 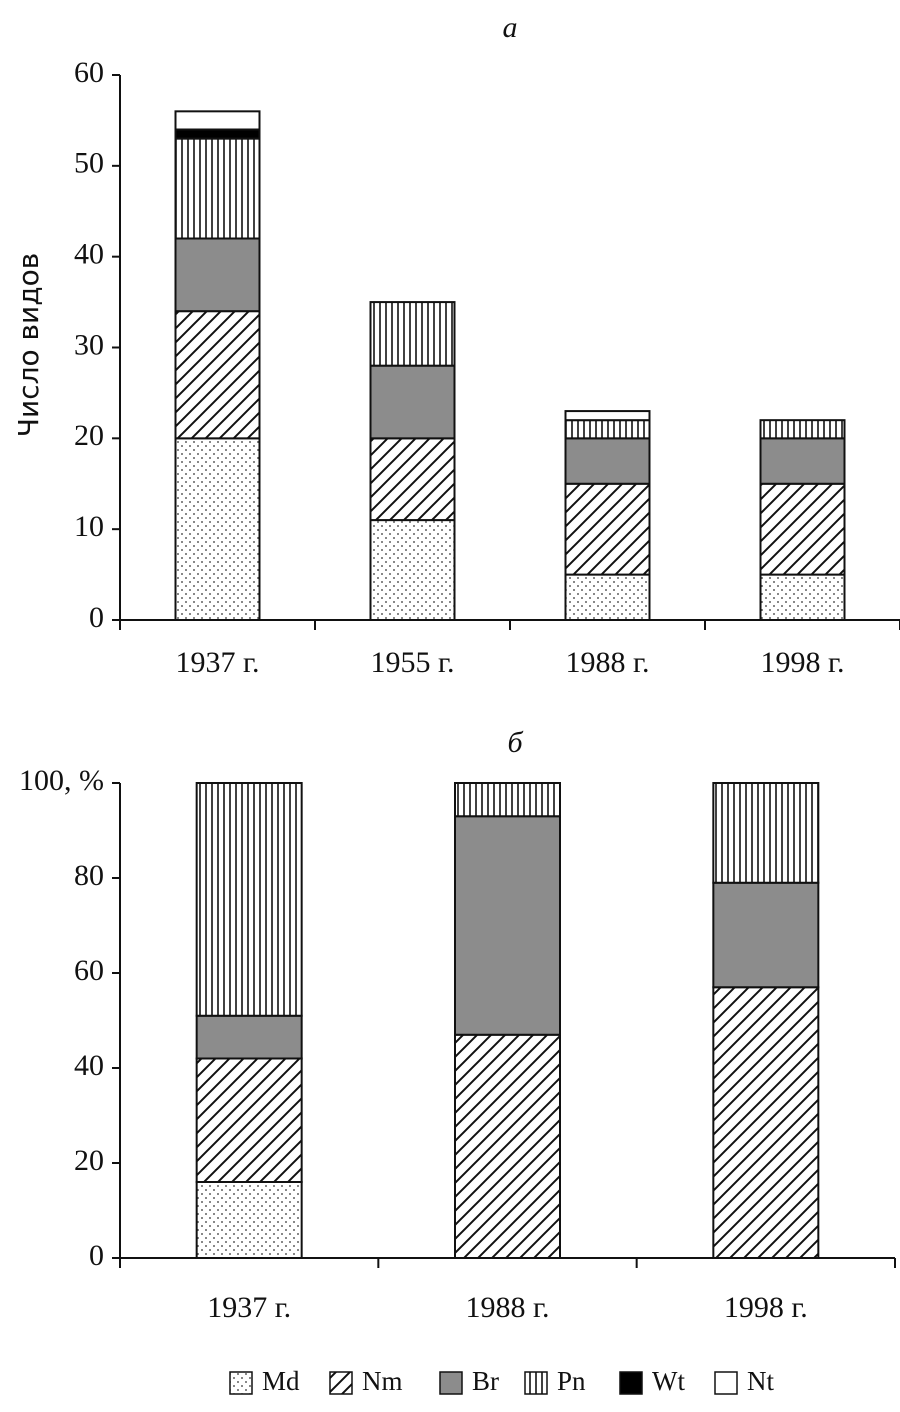 I want to click on y-tick-label: 100, %, so click(x=61, y=780).